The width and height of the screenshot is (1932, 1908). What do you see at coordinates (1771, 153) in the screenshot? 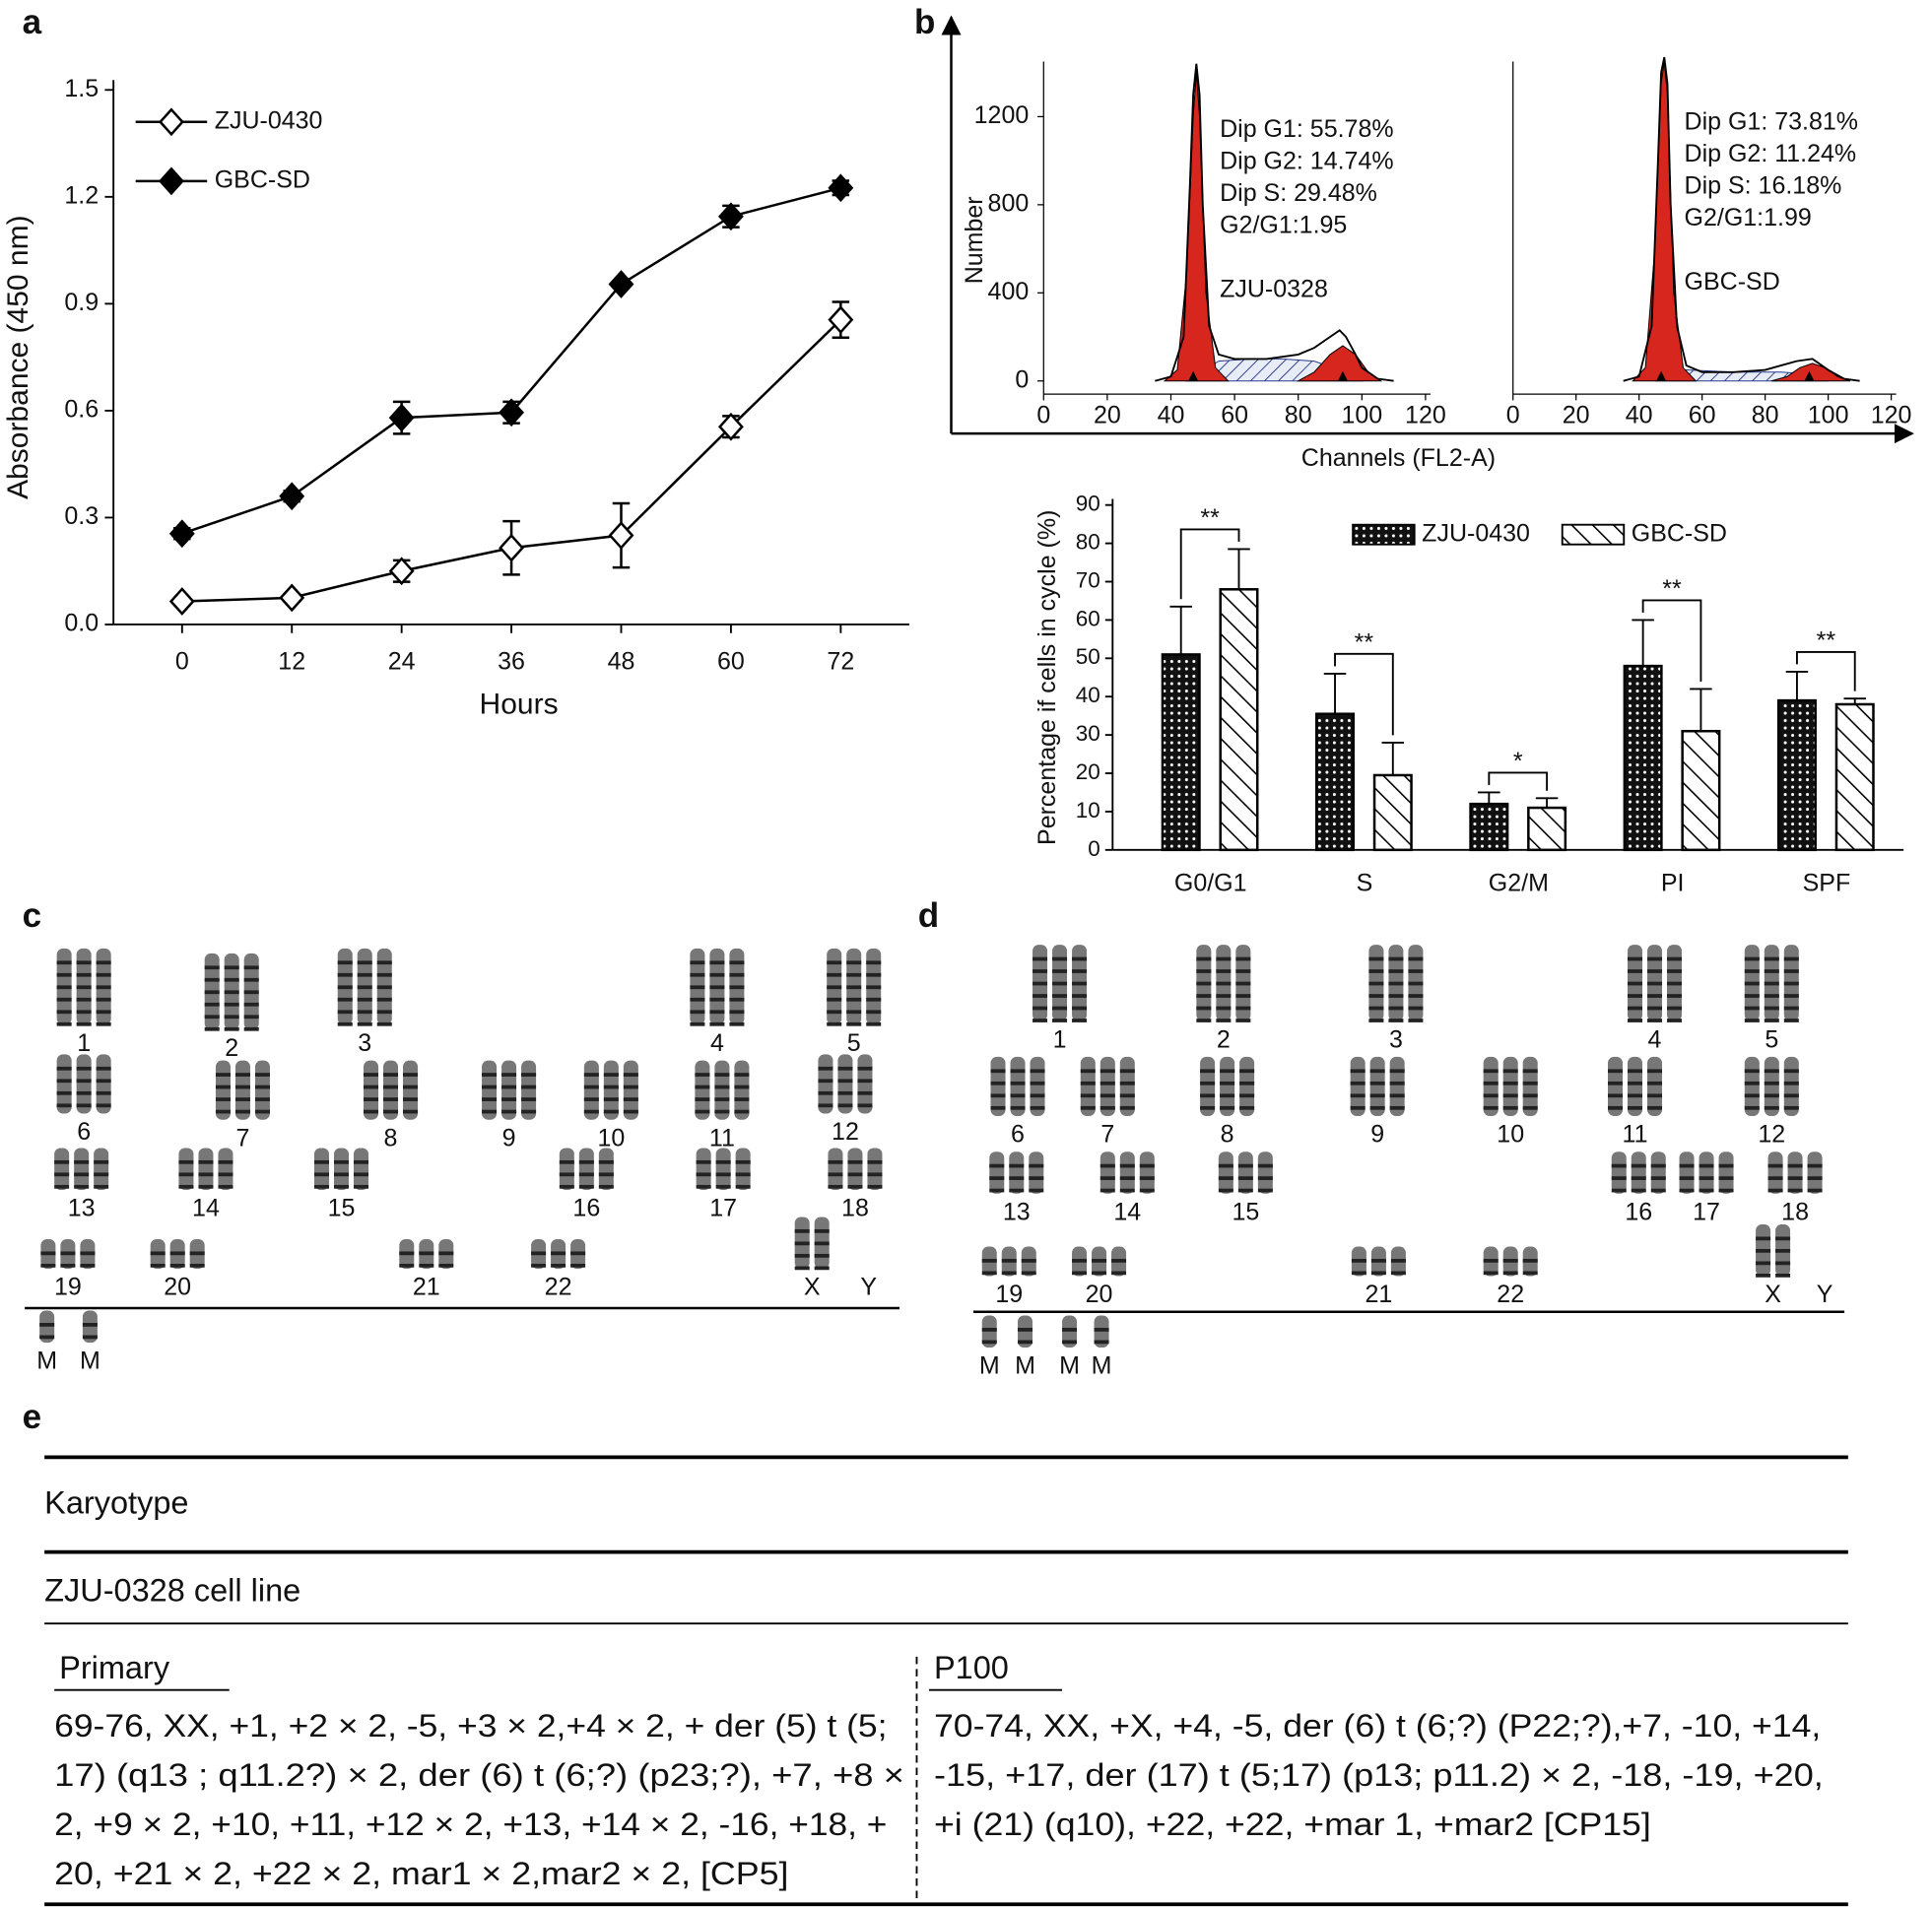
I see `annotation: Dip G2: 11.24%` at bounding box center [1771, 153].